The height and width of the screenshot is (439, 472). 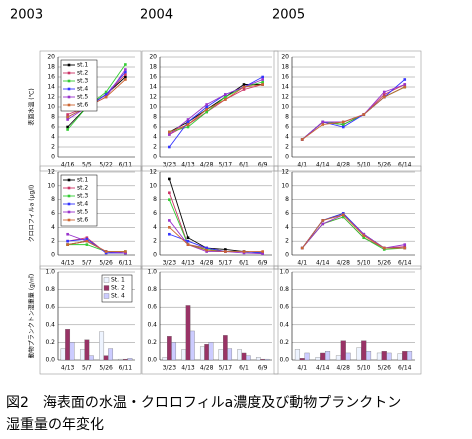 What do you see at coordinates (364, 165) in the screenshot?
I see `x-tick-label: 5/10` at bounding box center [364, 165].